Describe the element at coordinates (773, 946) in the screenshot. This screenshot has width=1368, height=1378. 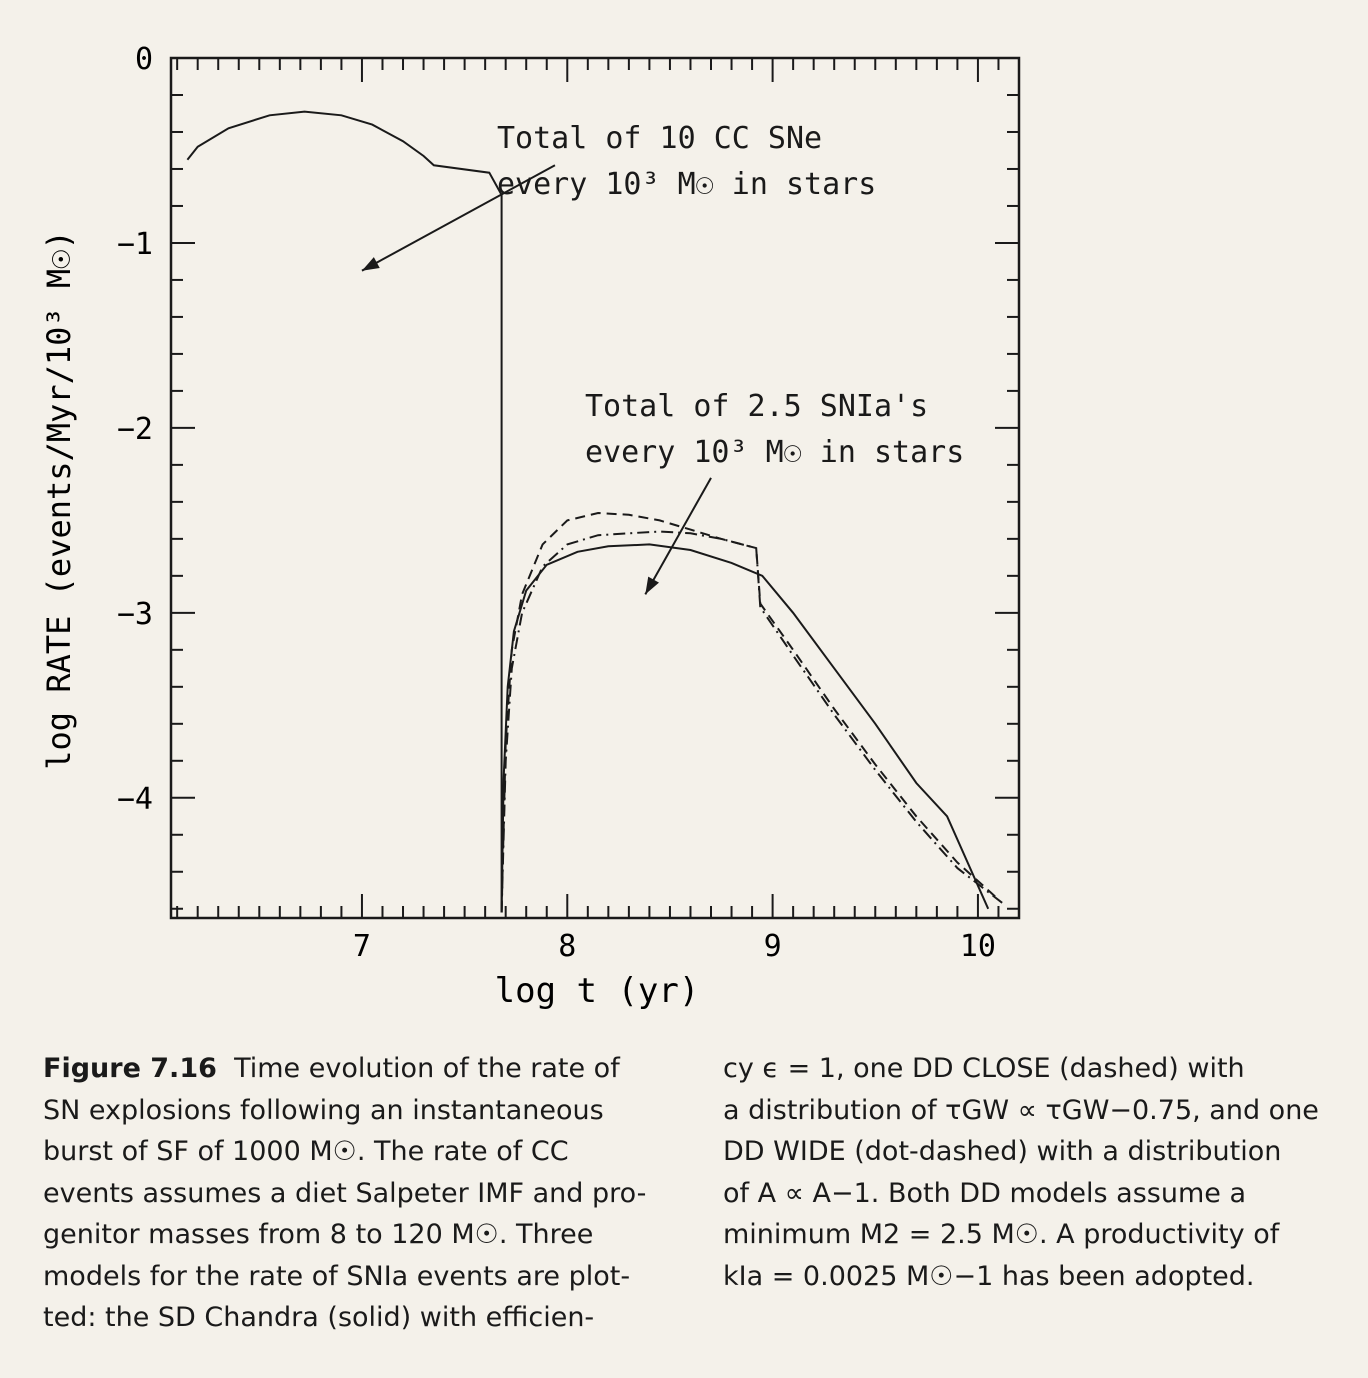
I see `x-tick-label: 9` at that location.